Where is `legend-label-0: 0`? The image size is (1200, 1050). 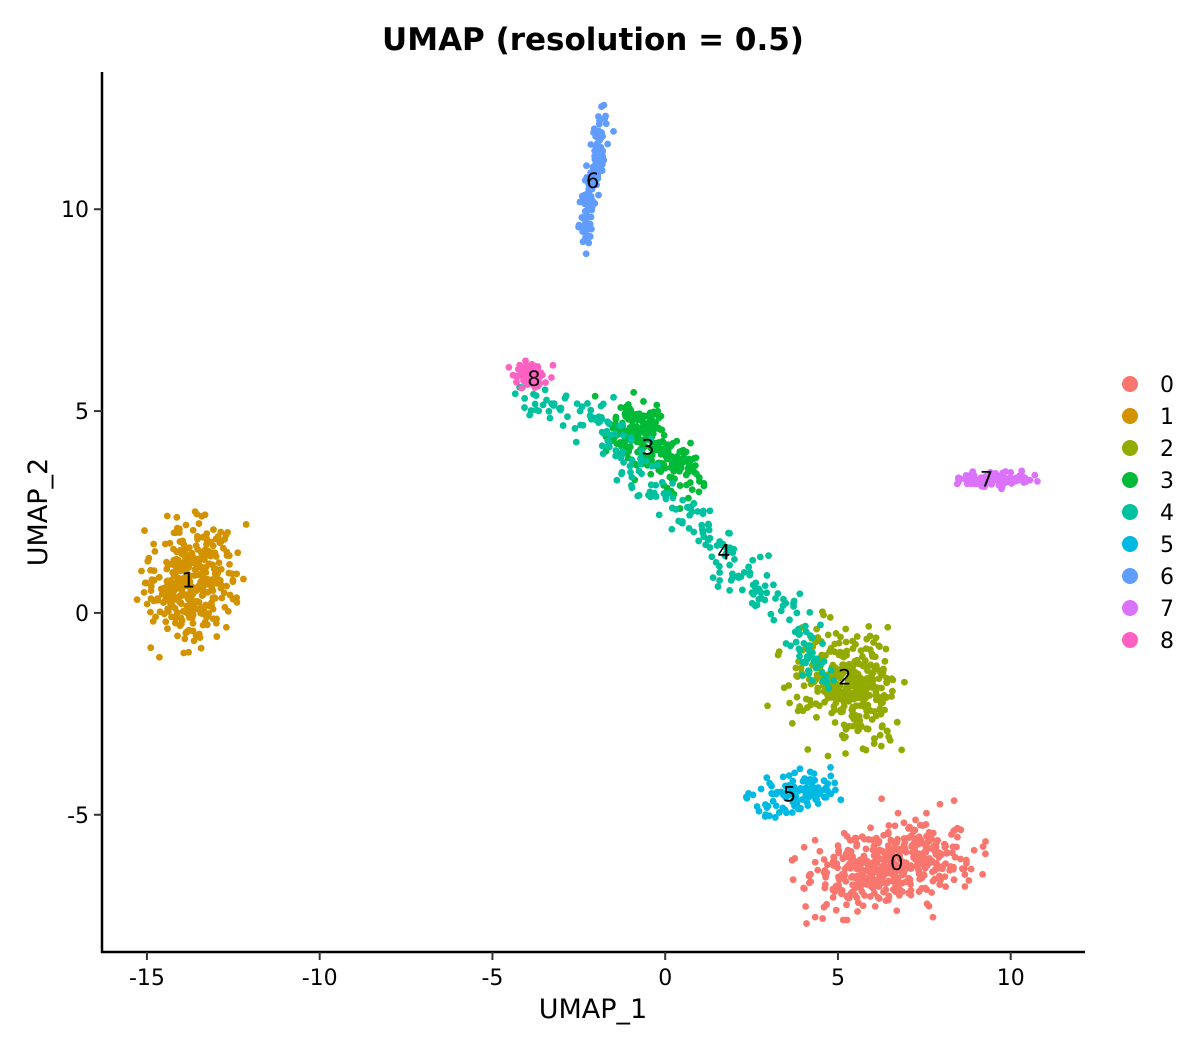
legend-label-0: 0 is located at coordinates (1167, 385).